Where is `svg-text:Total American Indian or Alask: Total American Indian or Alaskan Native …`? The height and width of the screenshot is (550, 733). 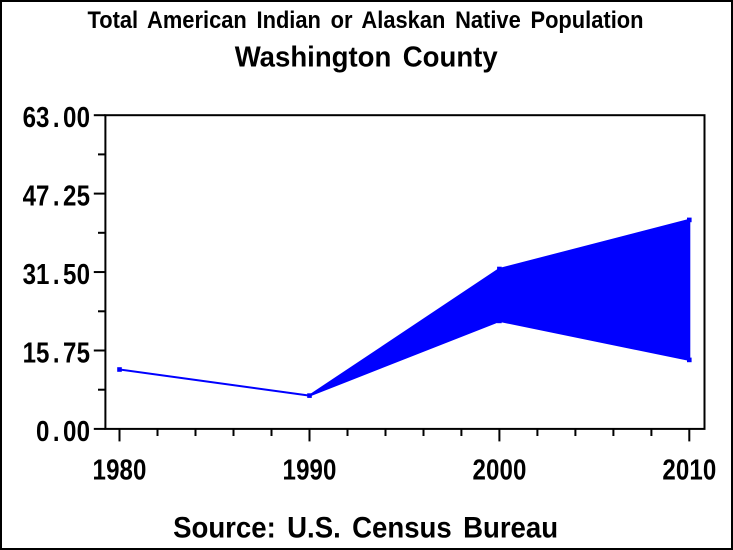 svg-text:Total American Indian or Alask: Total American Indian or Alaskan Native … is located at coordinates (366, 20).